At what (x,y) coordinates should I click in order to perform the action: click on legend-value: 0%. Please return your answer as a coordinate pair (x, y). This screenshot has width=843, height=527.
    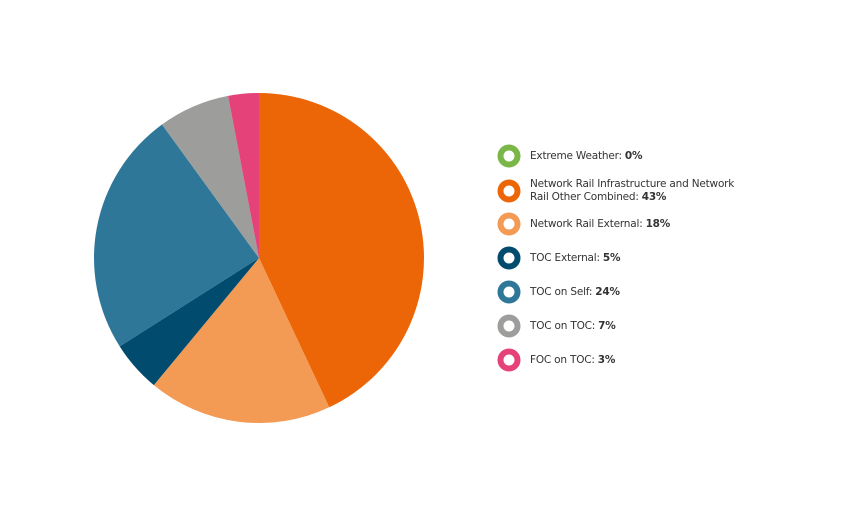
    Looking at the image, I should click on (633, 155).